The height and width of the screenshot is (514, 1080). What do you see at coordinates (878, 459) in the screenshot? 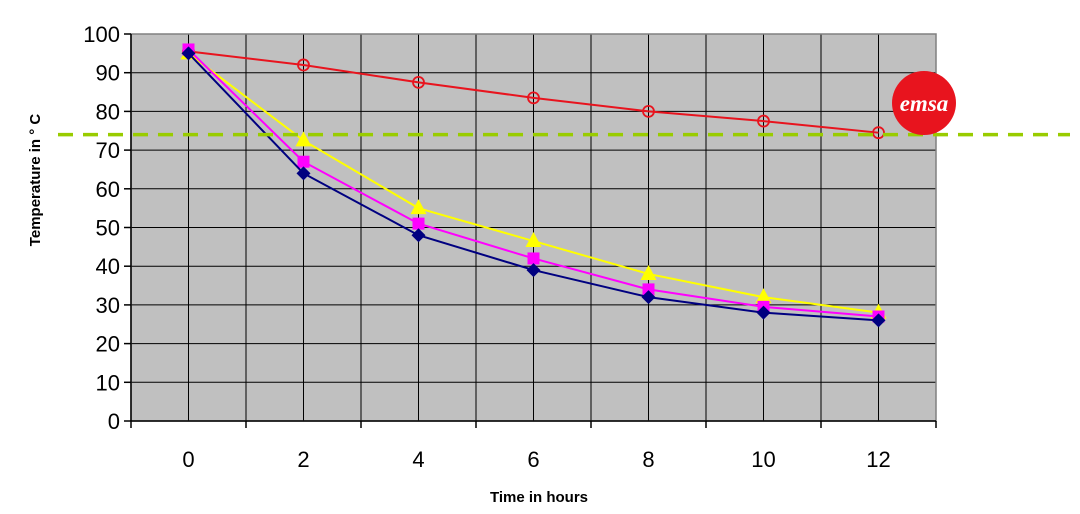
I see `x-tick-label: 12` at bounding box center [878, 459].